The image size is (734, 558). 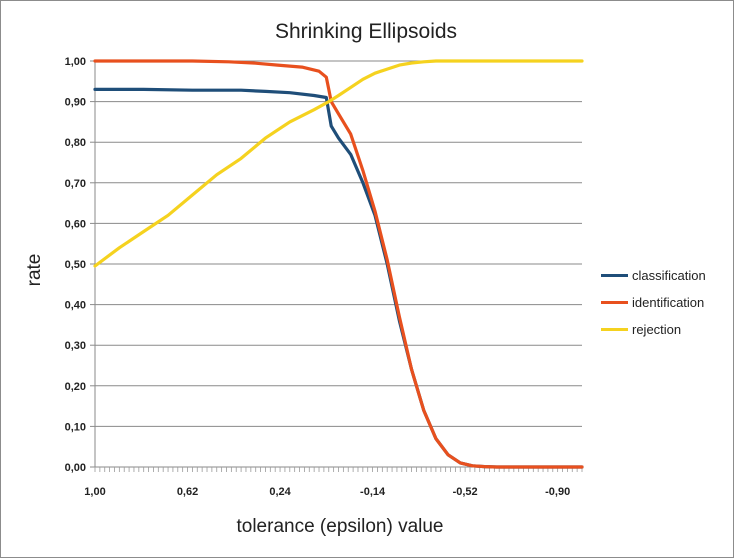 I want to click on legend-item-identification: identification, so click(x=653, y=302).